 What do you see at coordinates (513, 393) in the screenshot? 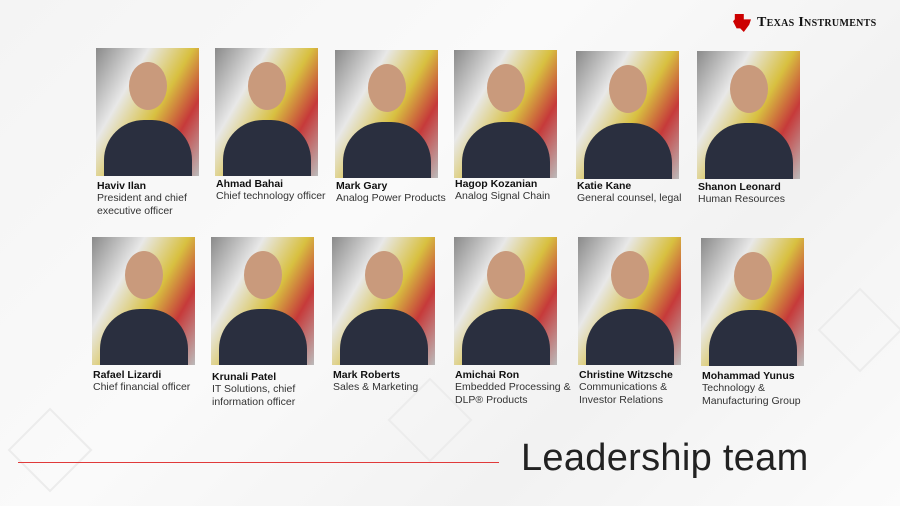
I see `member-role: Embedded Processing & DLP® Products` at bounding box center [513, 393].